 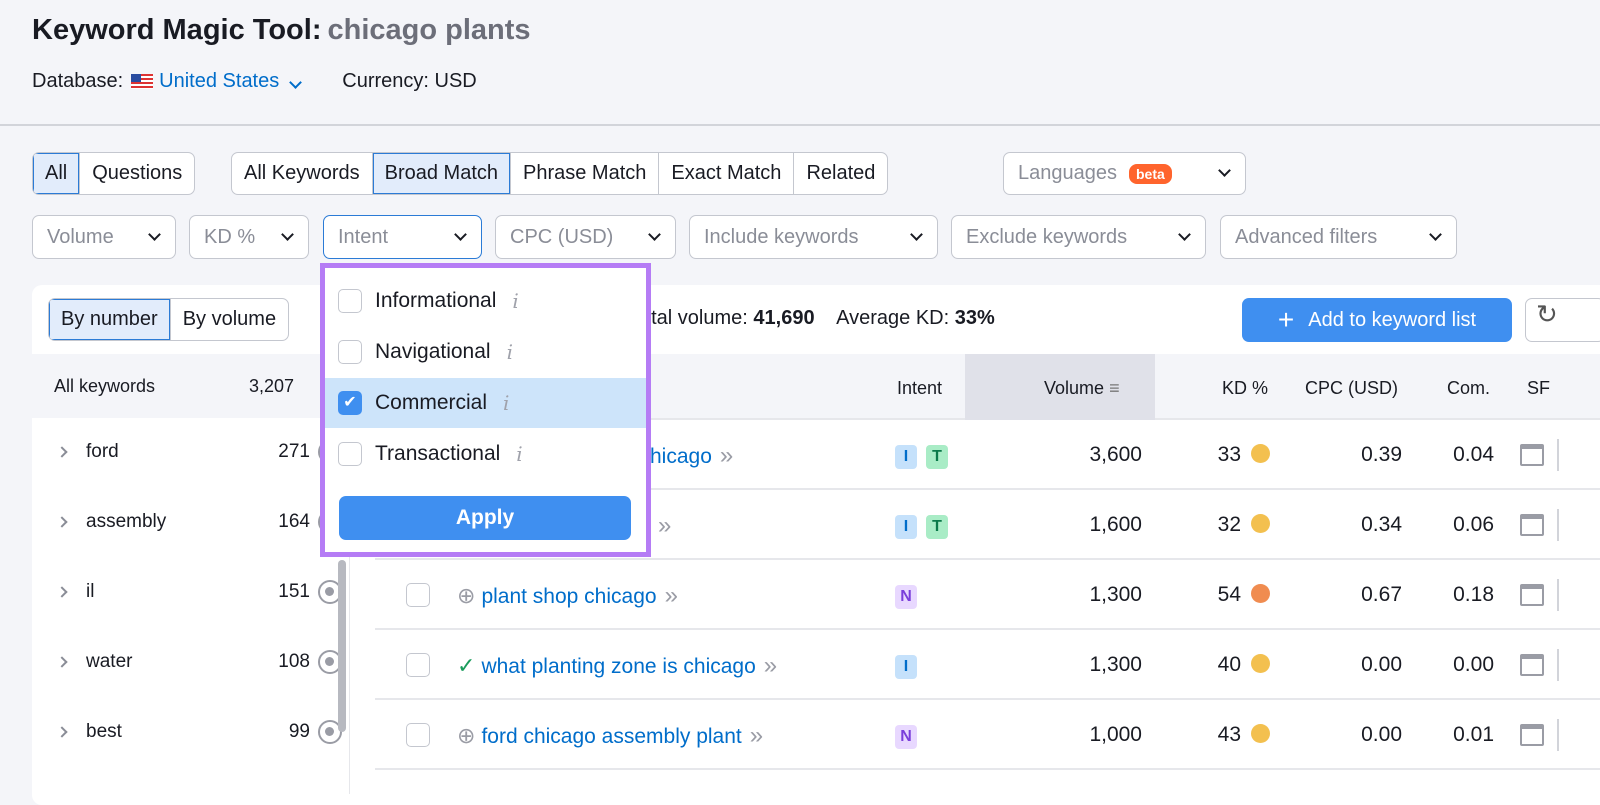 What do you see at coordinates (1244, 665) in the screenshot?
I see `kd-cell: 40` at bounding box center [1244, 665].